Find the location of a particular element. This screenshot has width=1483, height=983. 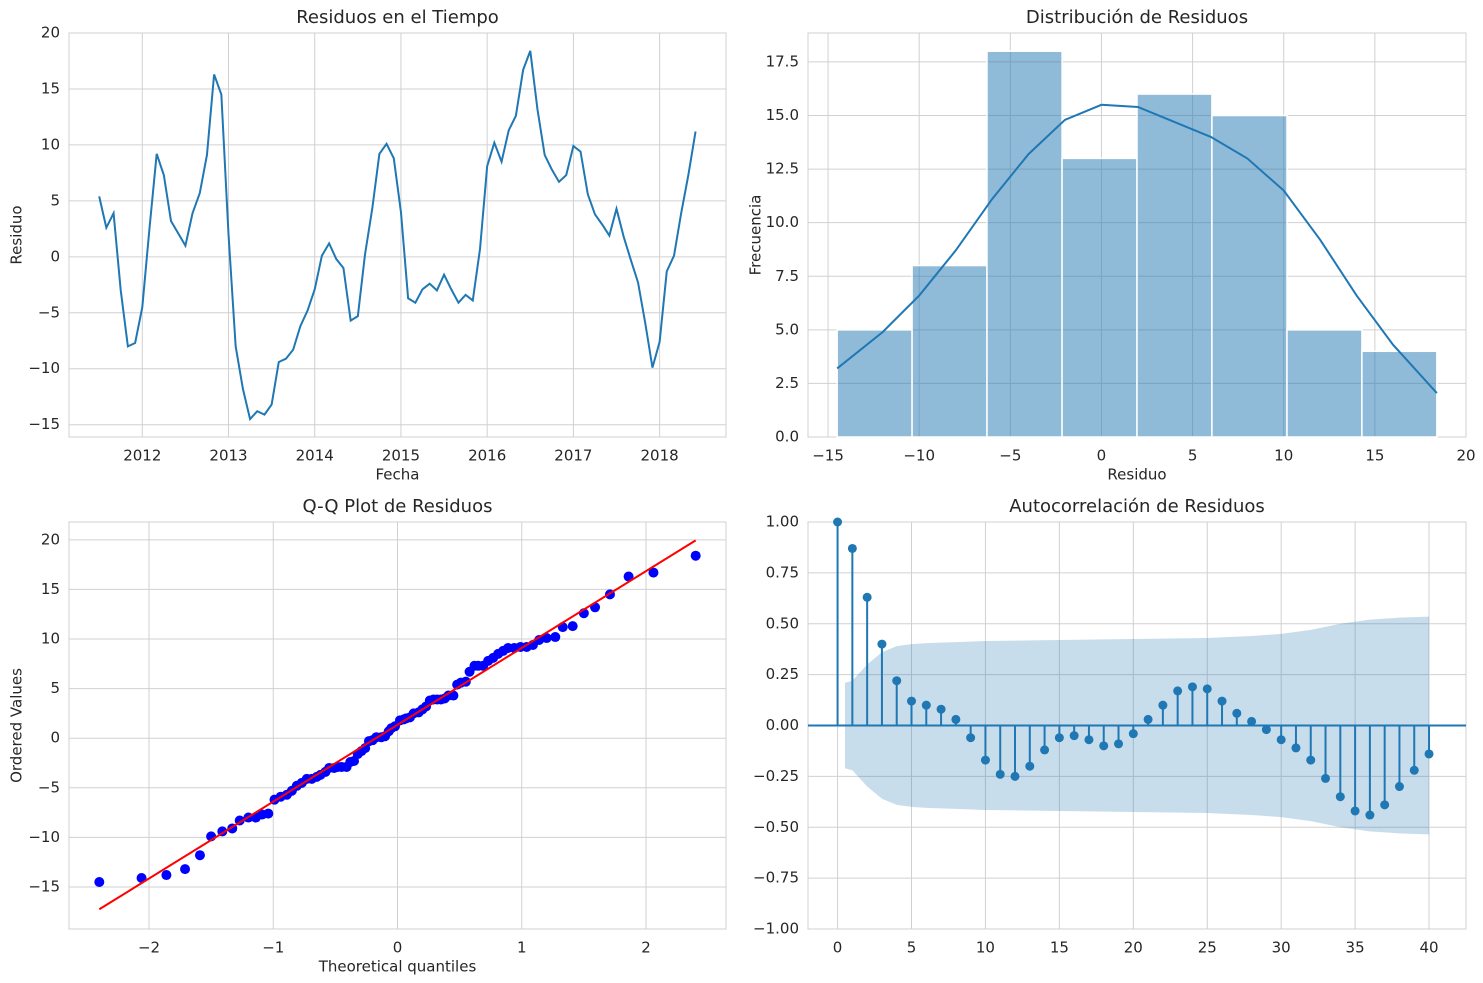

x-tick-label: −1 is located at coordinates (273, 948).